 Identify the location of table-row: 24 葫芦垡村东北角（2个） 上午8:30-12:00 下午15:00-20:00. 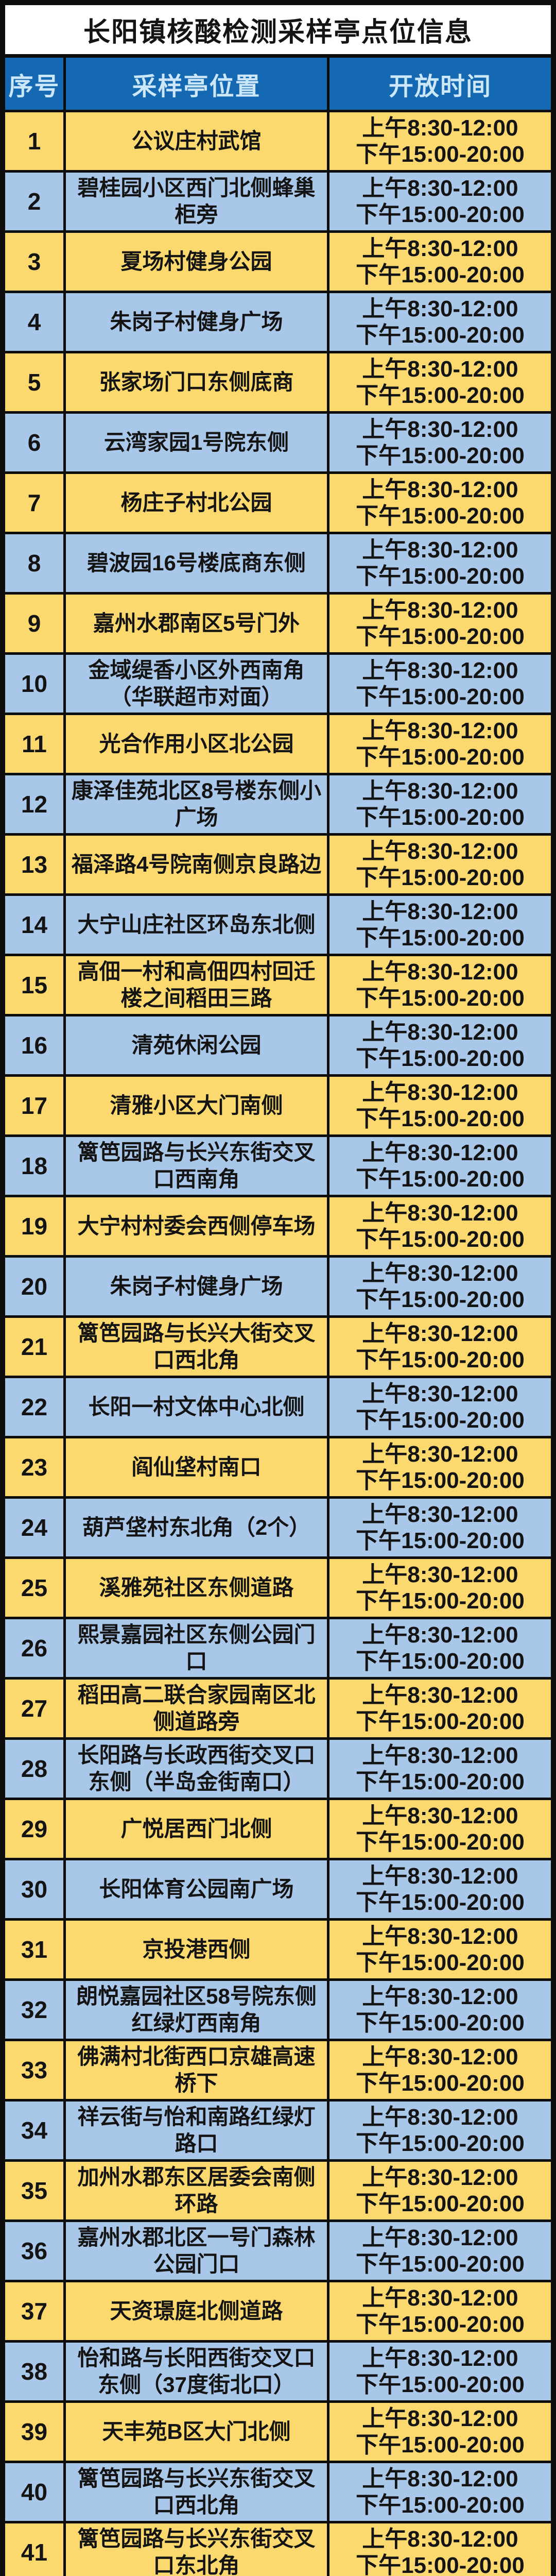
(278, 1529).